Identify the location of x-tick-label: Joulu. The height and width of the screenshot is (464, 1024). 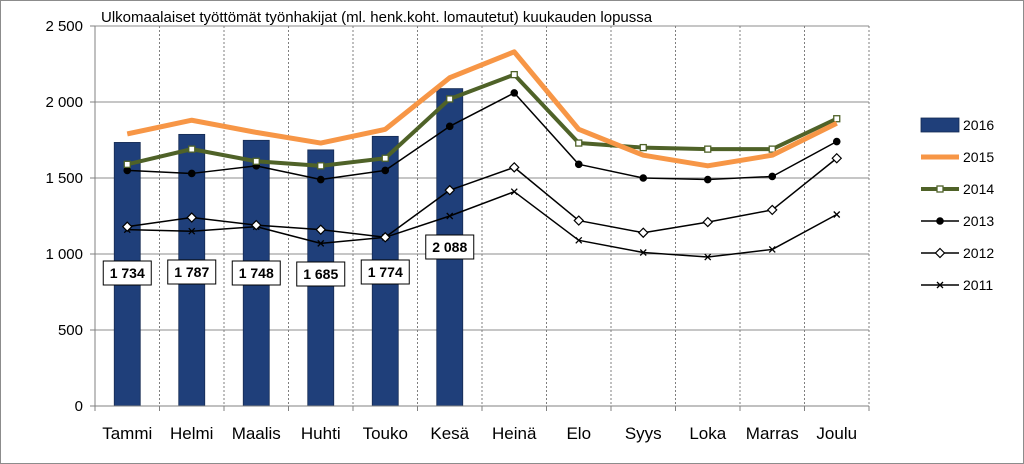
(836, 433).